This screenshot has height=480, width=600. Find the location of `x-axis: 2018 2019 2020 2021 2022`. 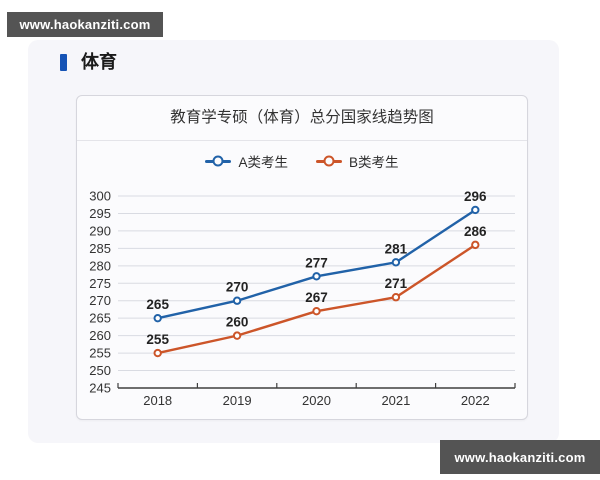

x-axis: 2018 2019 2020 2021 2022 is located at coordinates (316, 395).